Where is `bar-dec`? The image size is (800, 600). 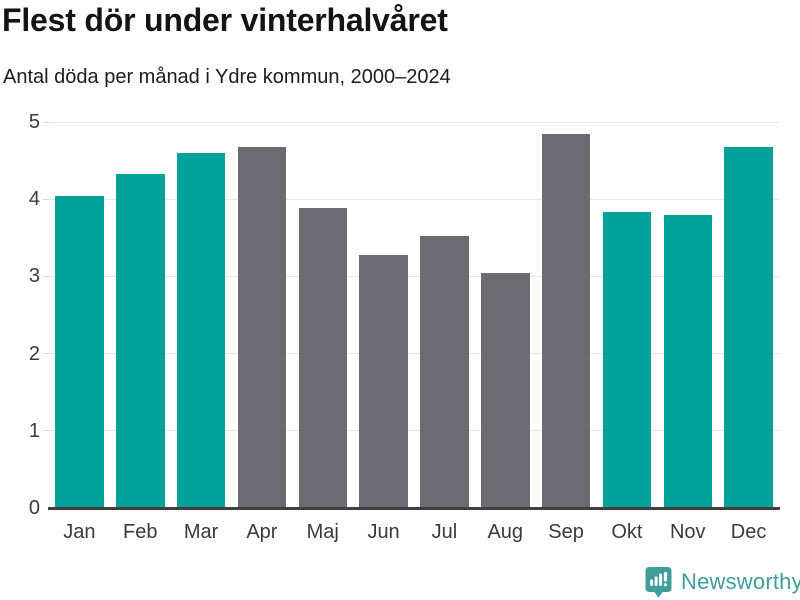 bar-dec is located at coordinates (748, 327).